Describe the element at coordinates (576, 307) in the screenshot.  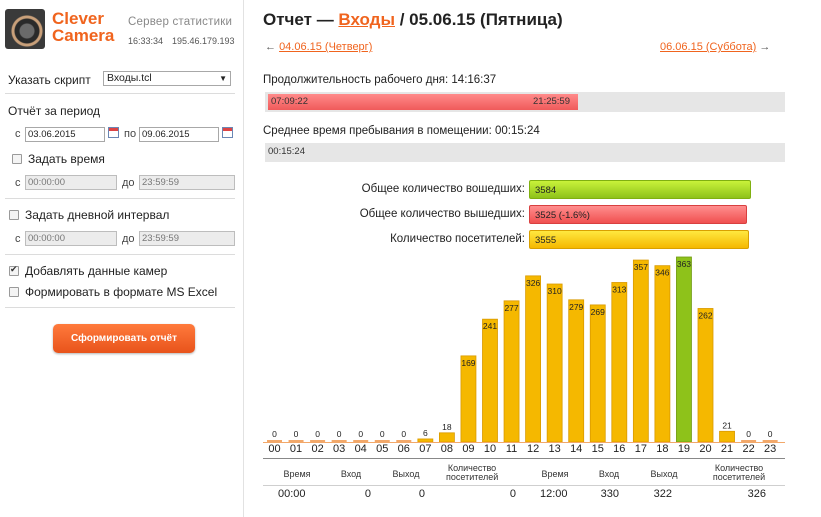
I see `bar-value-label: 279` at that location.